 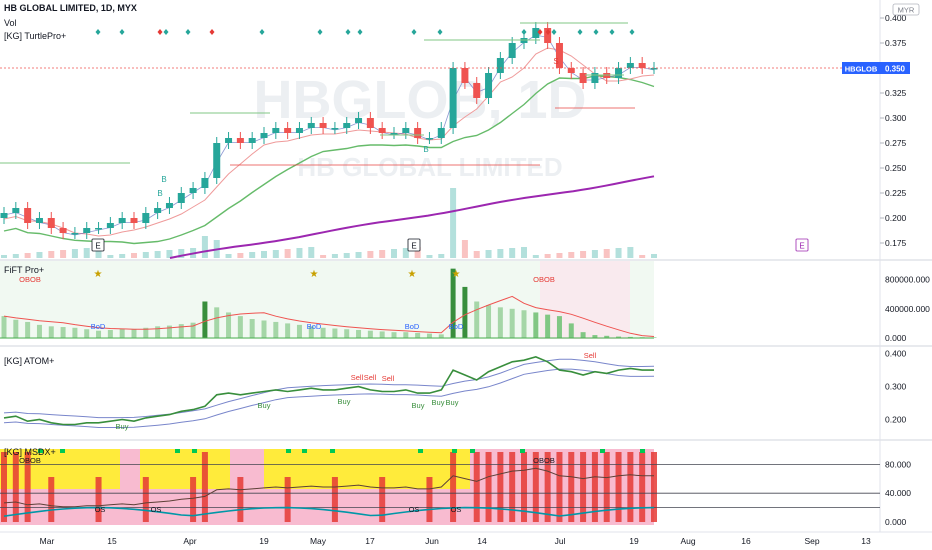 What do you see at coordinates (370, 541) in the screenshot?
I see `time-axis-label: 17` at bounding box center [370, 541].